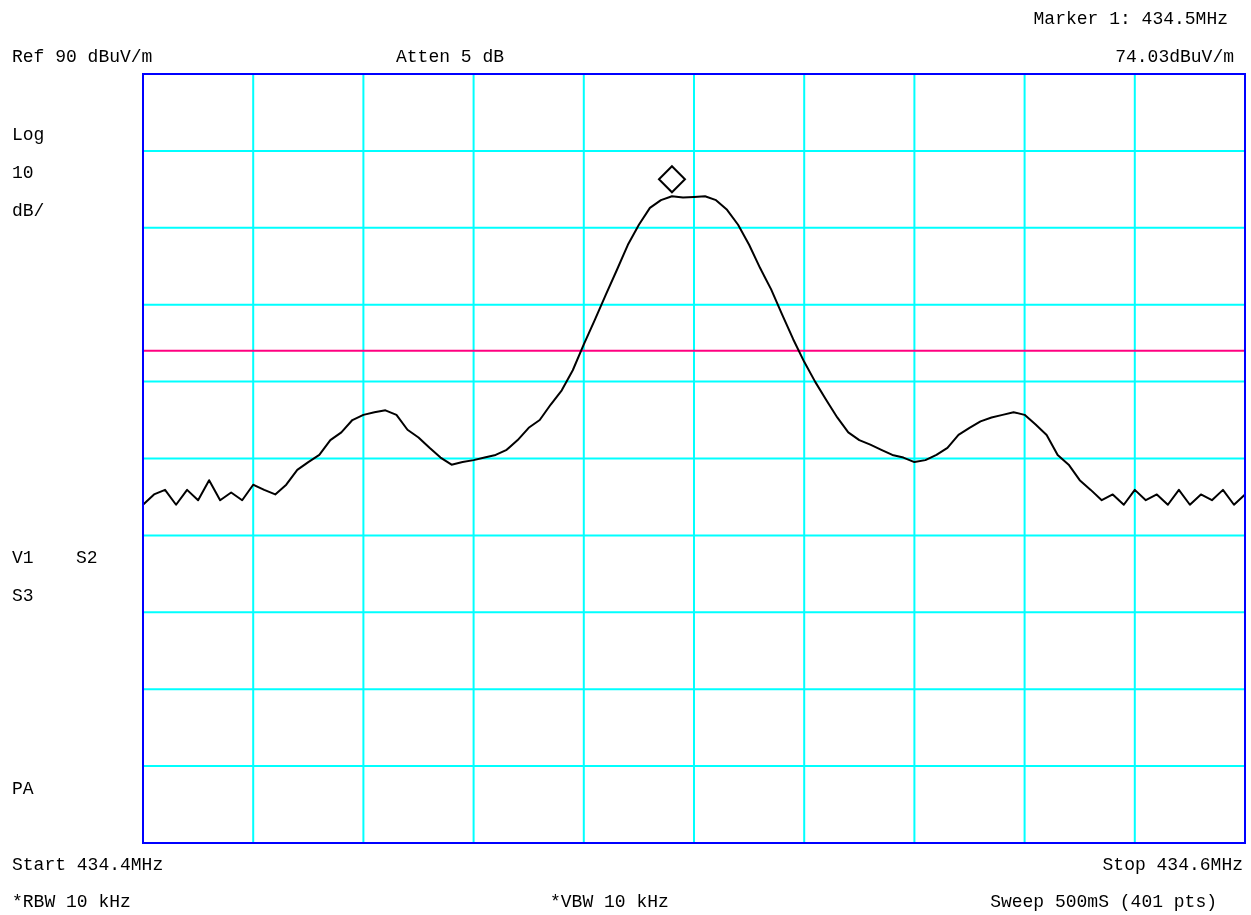 Image resolution: width=1251 pixels, height=915 pixels. What do you see at coordinates (23, 789) in the screenshot?
I see `text: PA` at bounding box center [23, 789].